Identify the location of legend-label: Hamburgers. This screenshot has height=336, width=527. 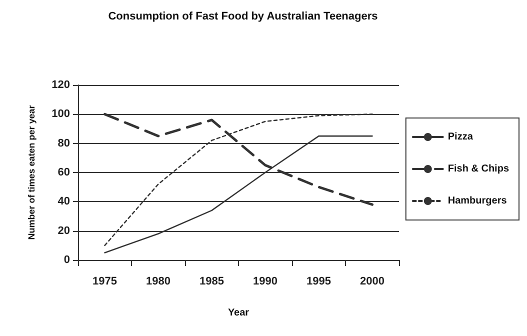
(478, 201).